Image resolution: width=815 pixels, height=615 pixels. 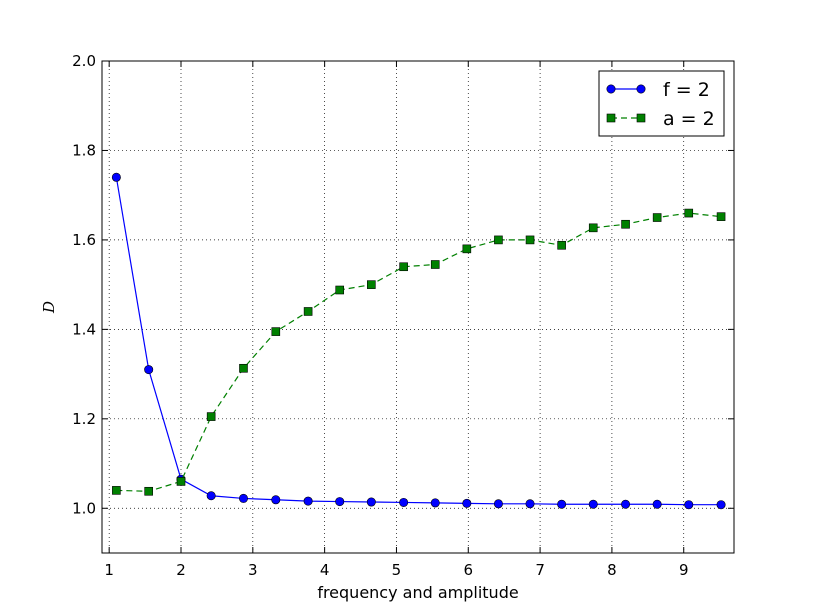 I want to click on x-tick-label: 6, so click(x=468, y=570).